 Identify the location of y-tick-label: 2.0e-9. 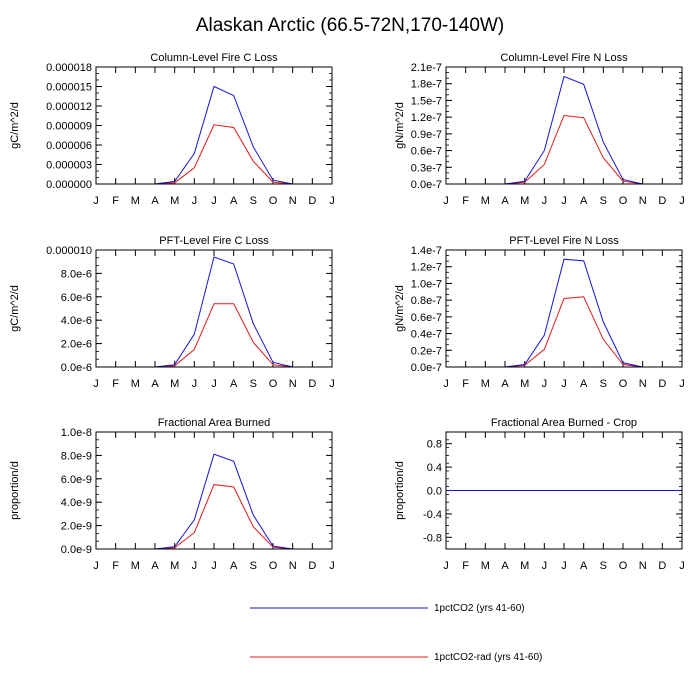
(76, 527).